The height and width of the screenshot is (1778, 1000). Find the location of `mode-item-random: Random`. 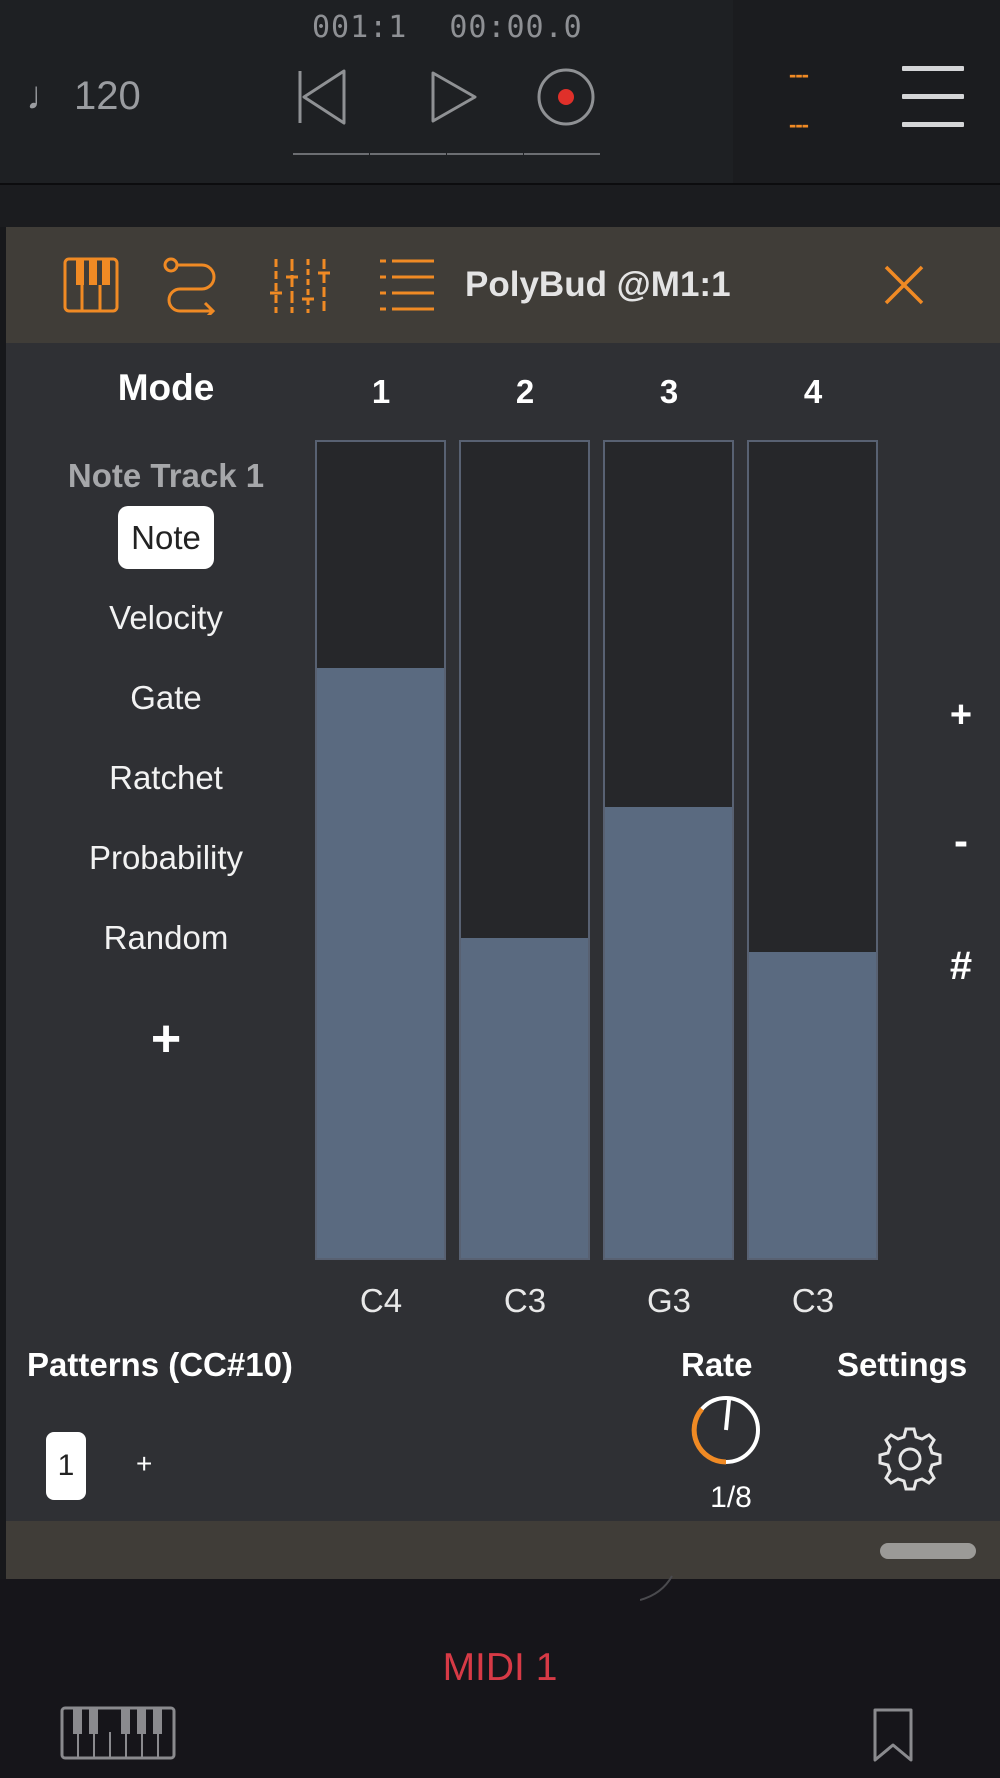

mode-item-random: Random is located at coordinates (166, 937).